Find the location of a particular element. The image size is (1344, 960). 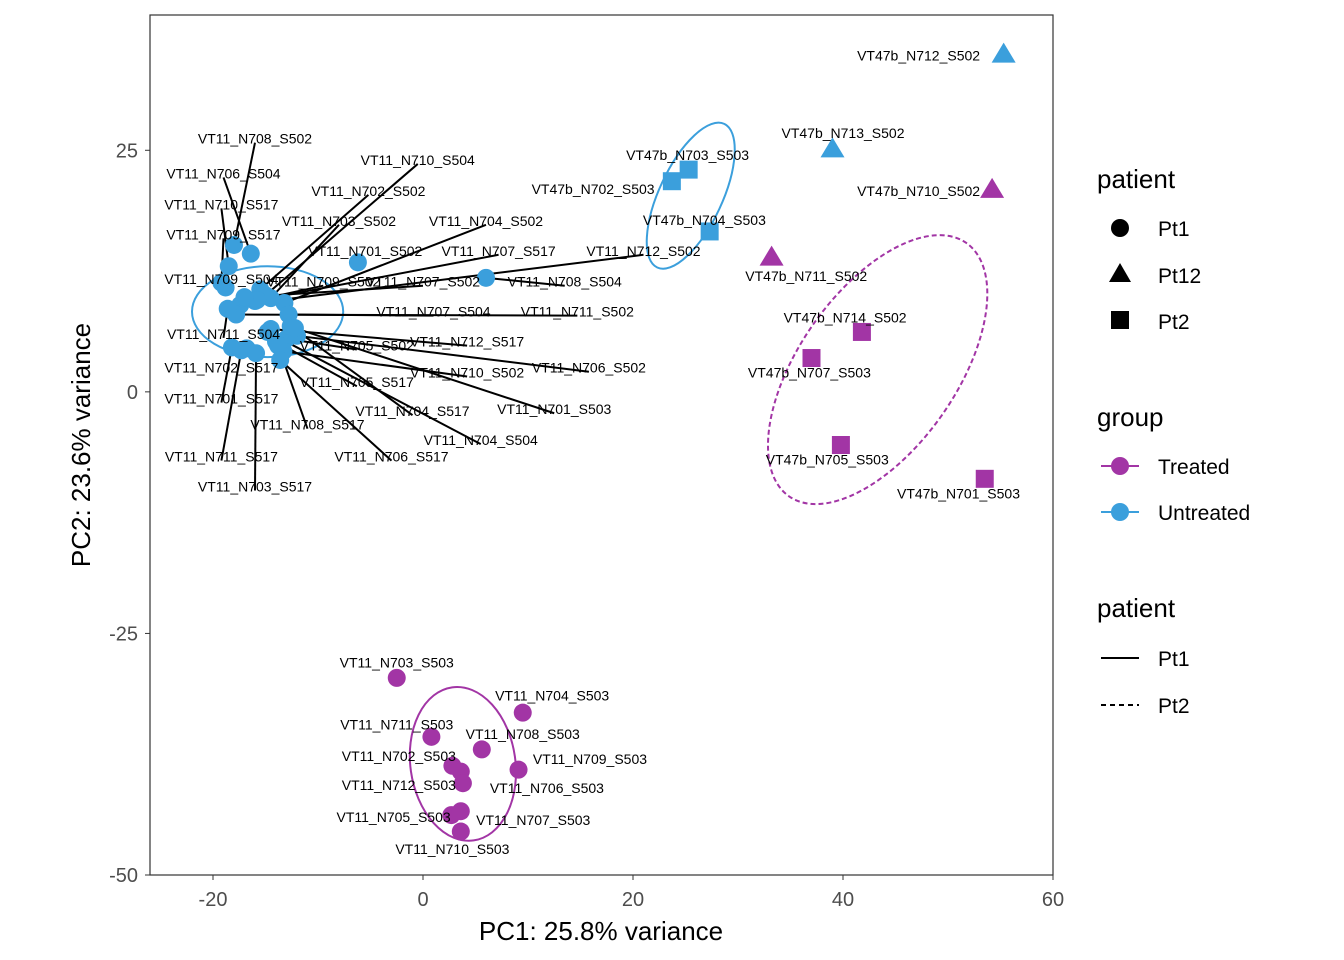

x-axis-title: PC1: 25.8% variance is located at coordinates (601, 931).